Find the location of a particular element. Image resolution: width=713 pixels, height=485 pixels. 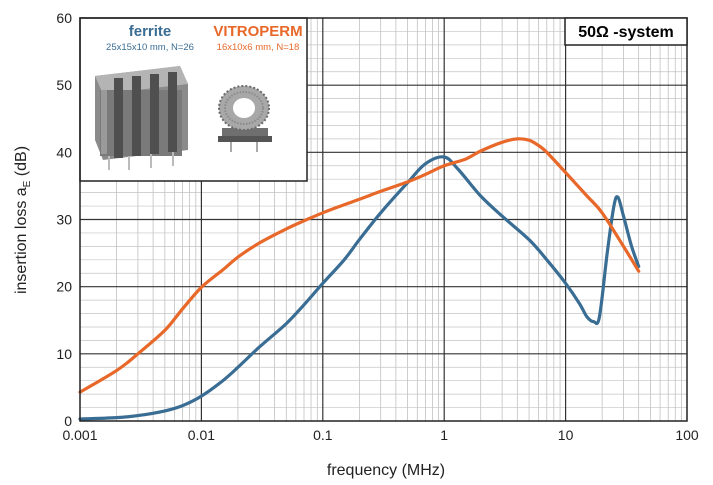

x-tick-label: 0.01 is located at coordinates (201, 435).